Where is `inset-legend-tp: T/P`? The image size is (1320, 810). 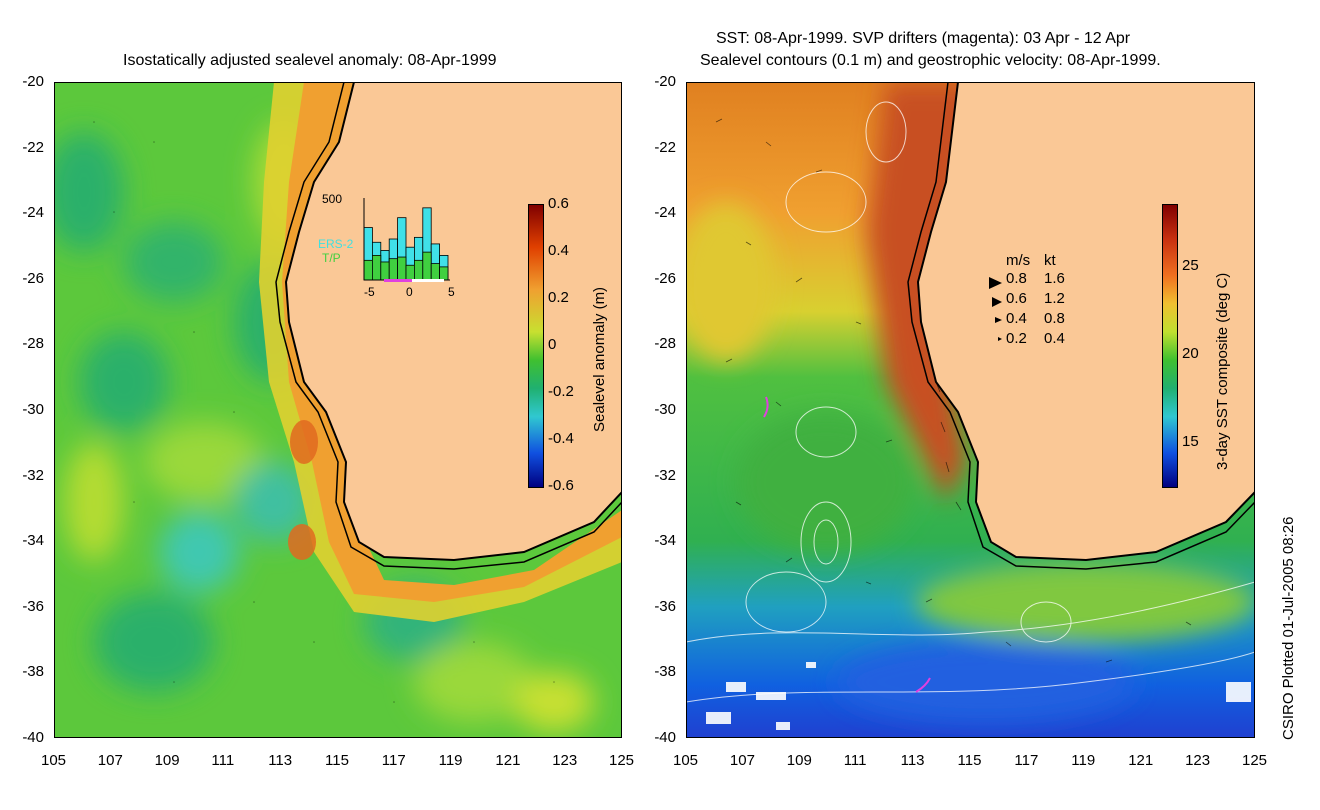
inset-legend-tp: T/P is located at coordinates (331, 258).